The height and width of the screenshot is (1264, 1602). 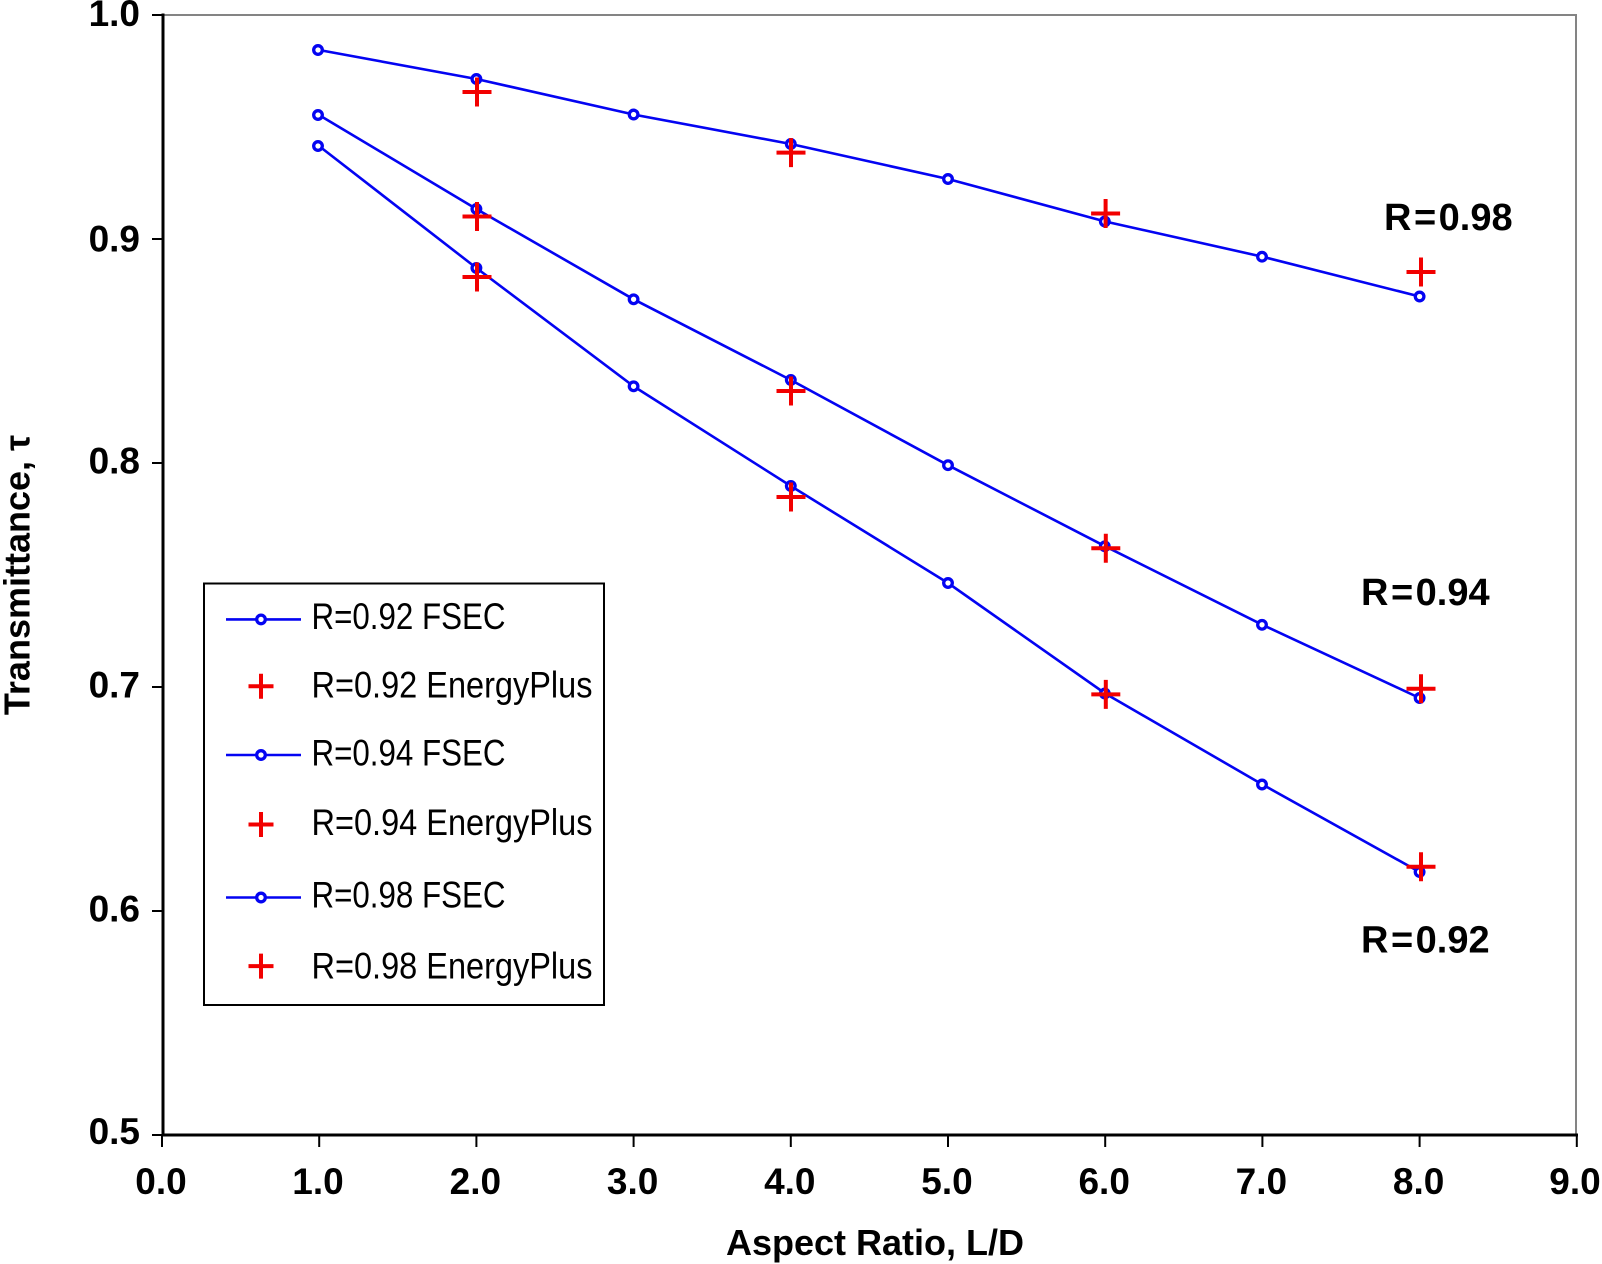 I want to click on svg-text: 0.5, so click(x=114, y=1131).